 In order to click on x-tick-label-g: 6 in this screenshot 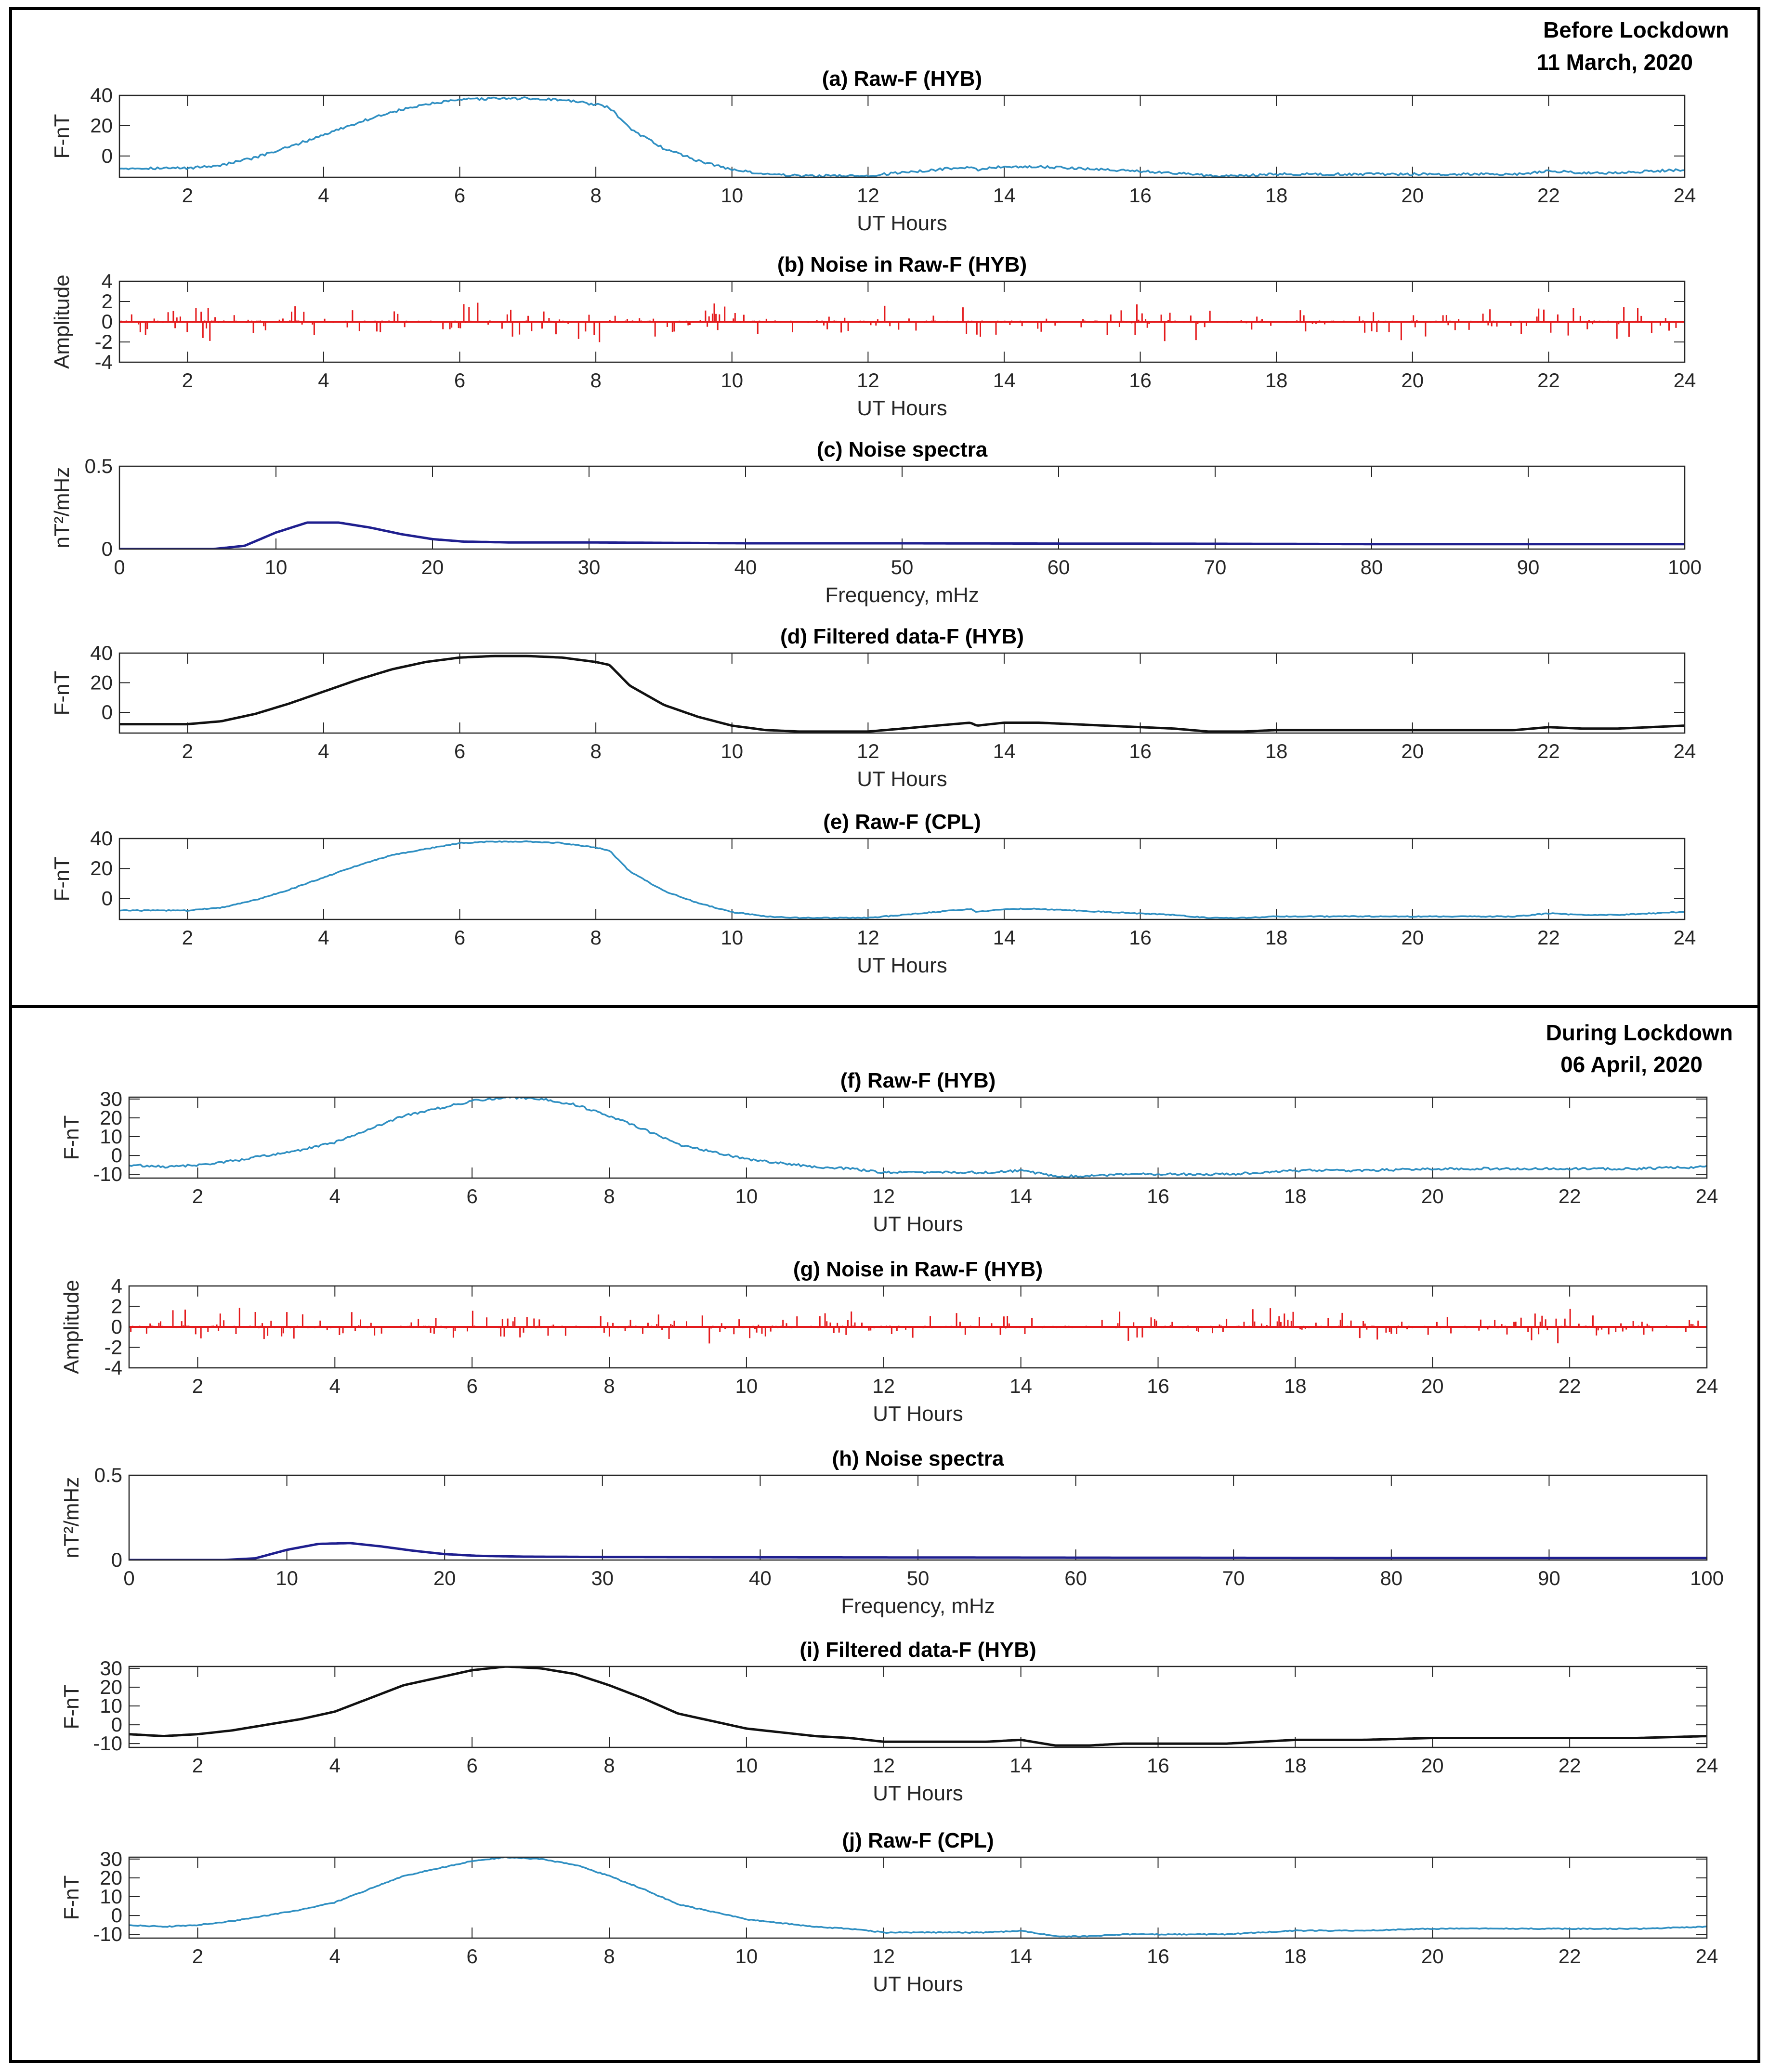, I will do `click(471, 1386)`.